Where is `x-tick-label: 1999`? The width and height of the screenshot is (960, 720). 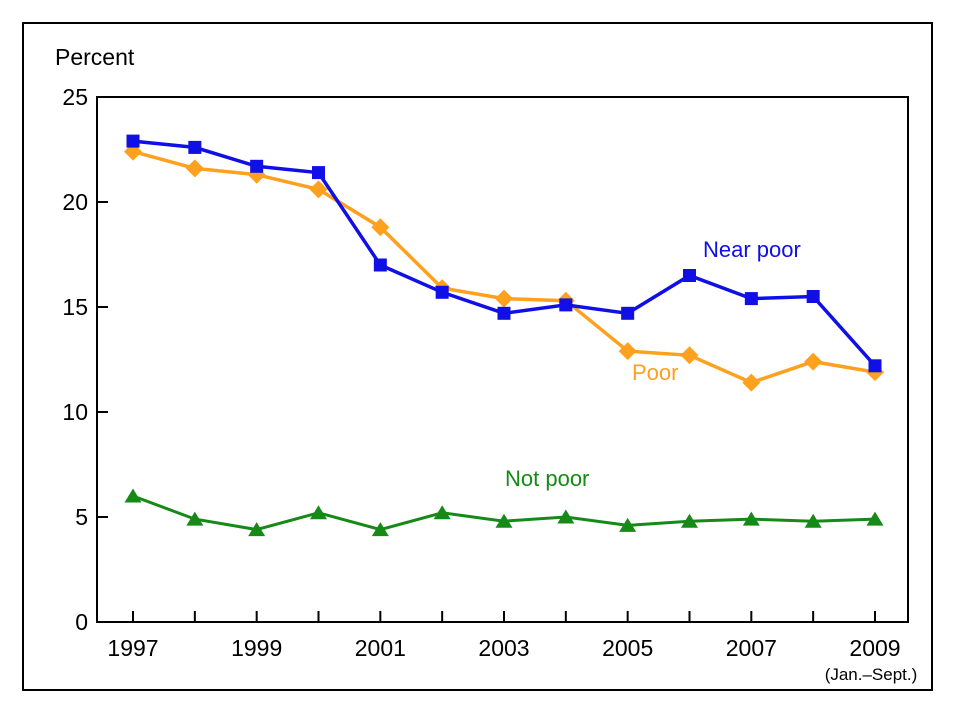
x-tick-label: 1999 is located at coordinates (256, 648).